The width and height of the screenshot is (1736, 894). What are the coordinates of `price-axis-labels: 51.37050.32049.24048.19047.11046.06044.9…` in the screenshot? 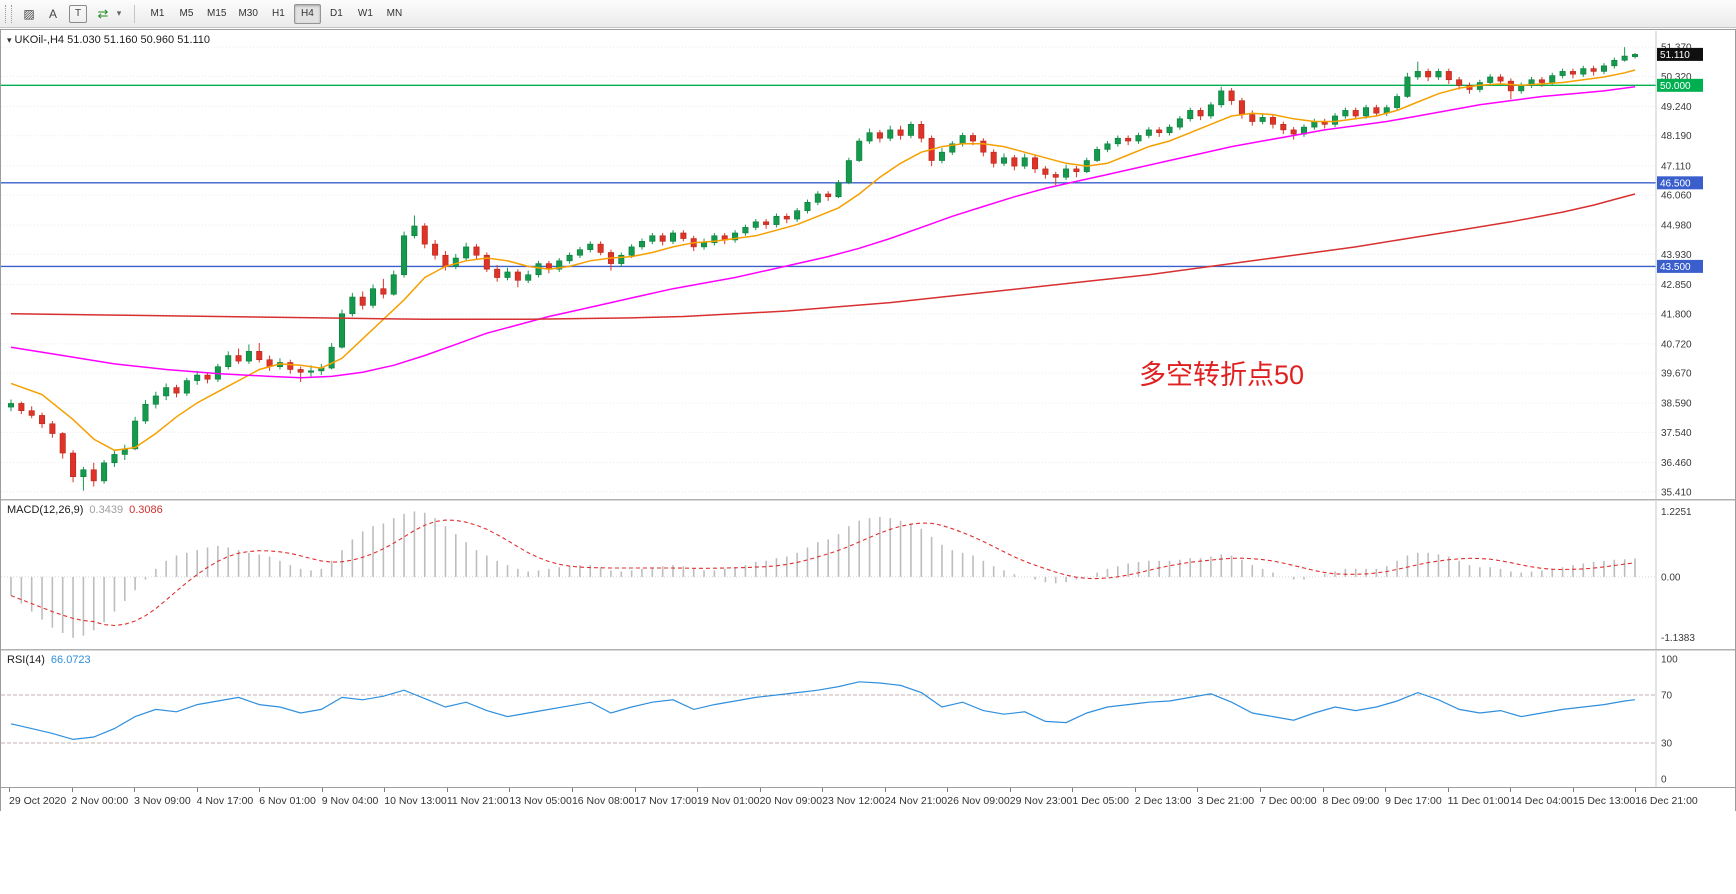 It's located at (1680, 271).